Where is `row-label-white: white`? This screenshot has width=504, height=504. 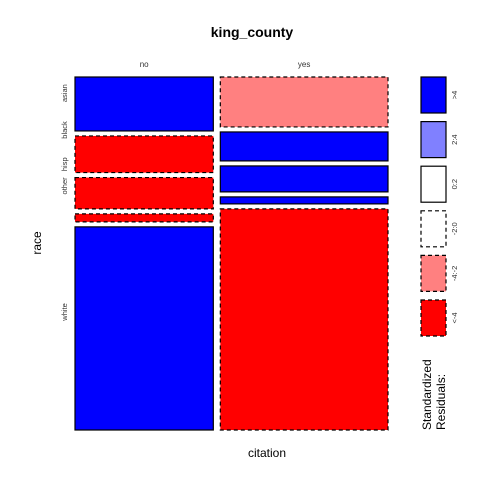 row-label-white: white is located at coordinates (64, 312).